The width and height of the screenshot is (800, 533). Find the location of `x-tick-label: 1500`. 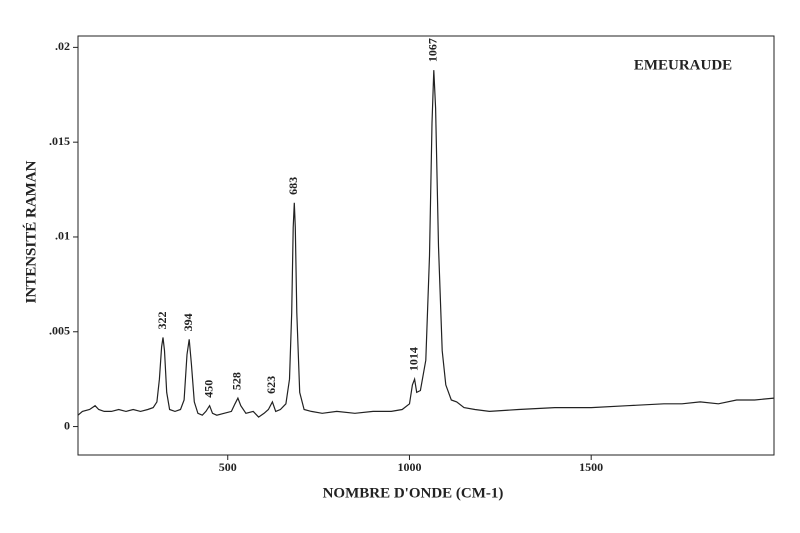

x-tick-label: 1500 is located at coordinates (591, 467).